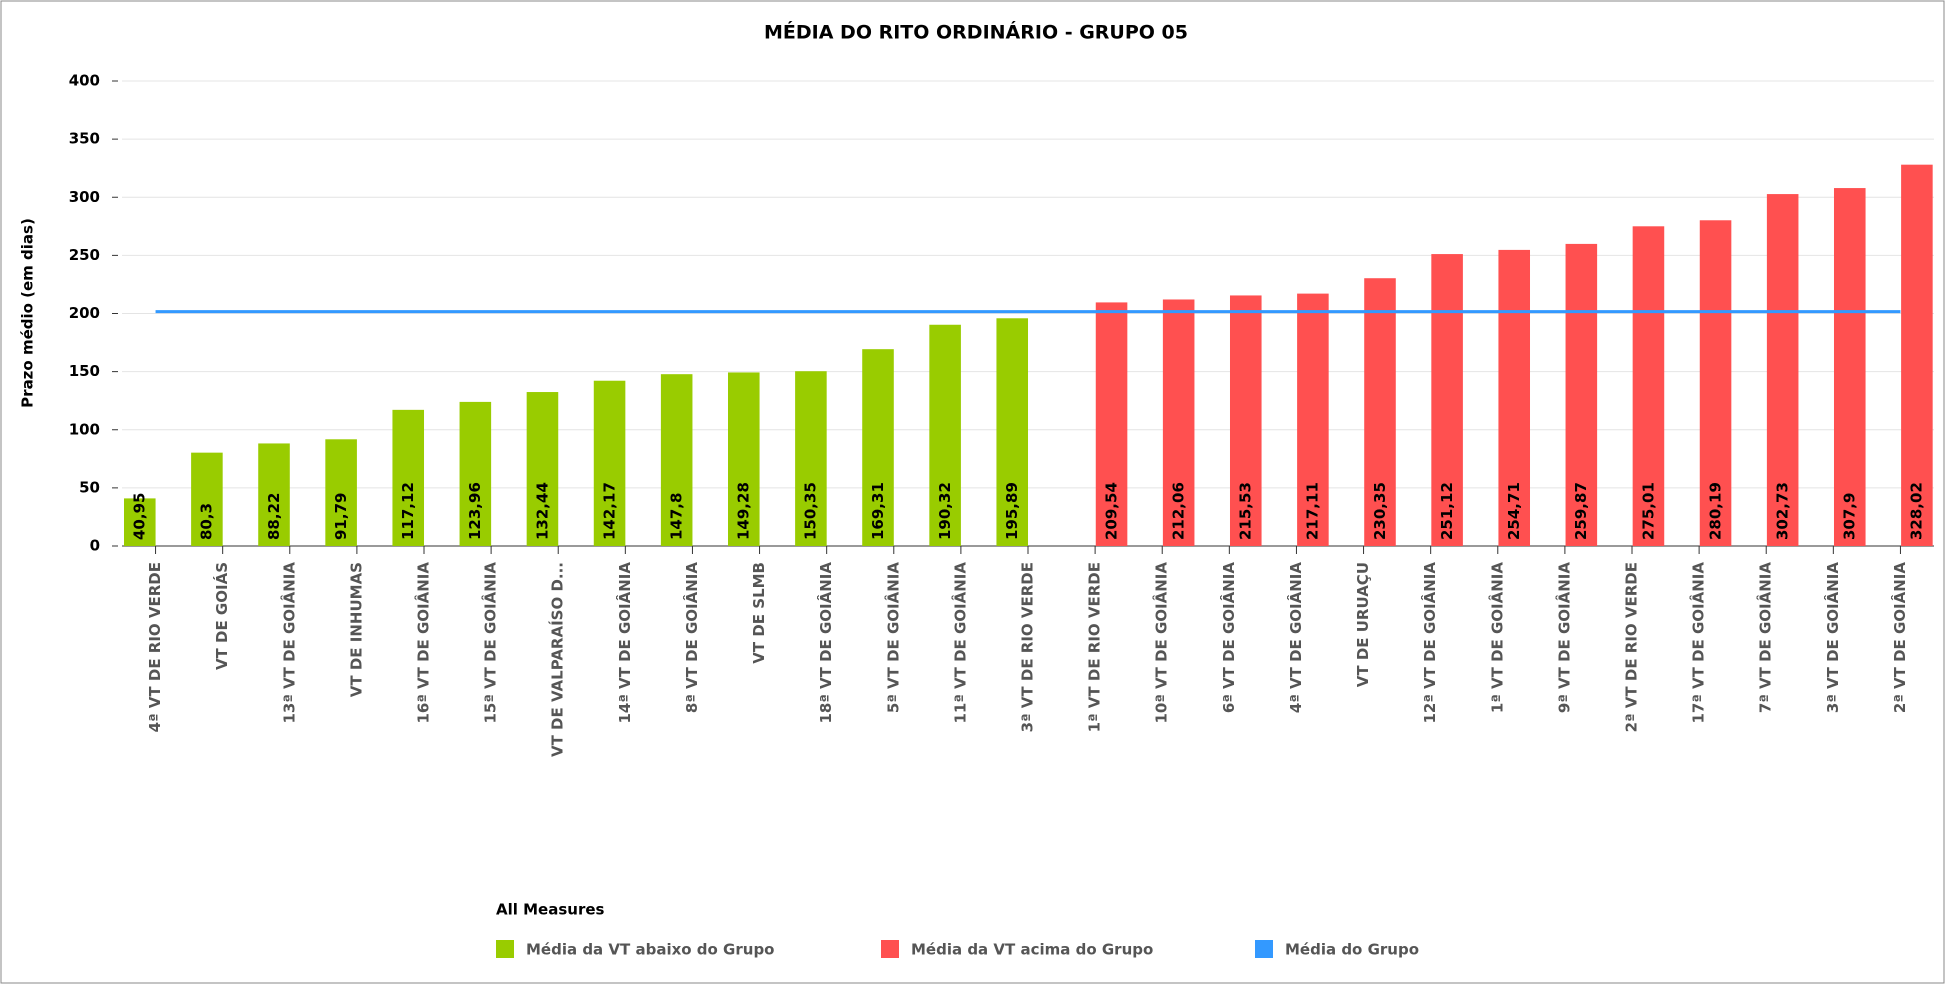  What do you see at coordinates (624, 643) in the screenshot?
I see `x-tick-label: 14ª VT DE GOIÂNIA` at bounding box center [624, 643].